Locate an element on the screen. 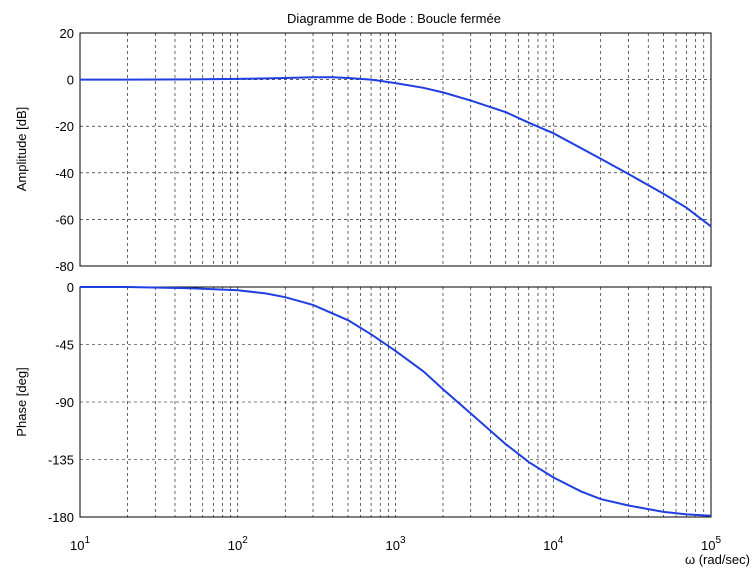  x-tick-label: 10³ is located at coordinates (395, 544).